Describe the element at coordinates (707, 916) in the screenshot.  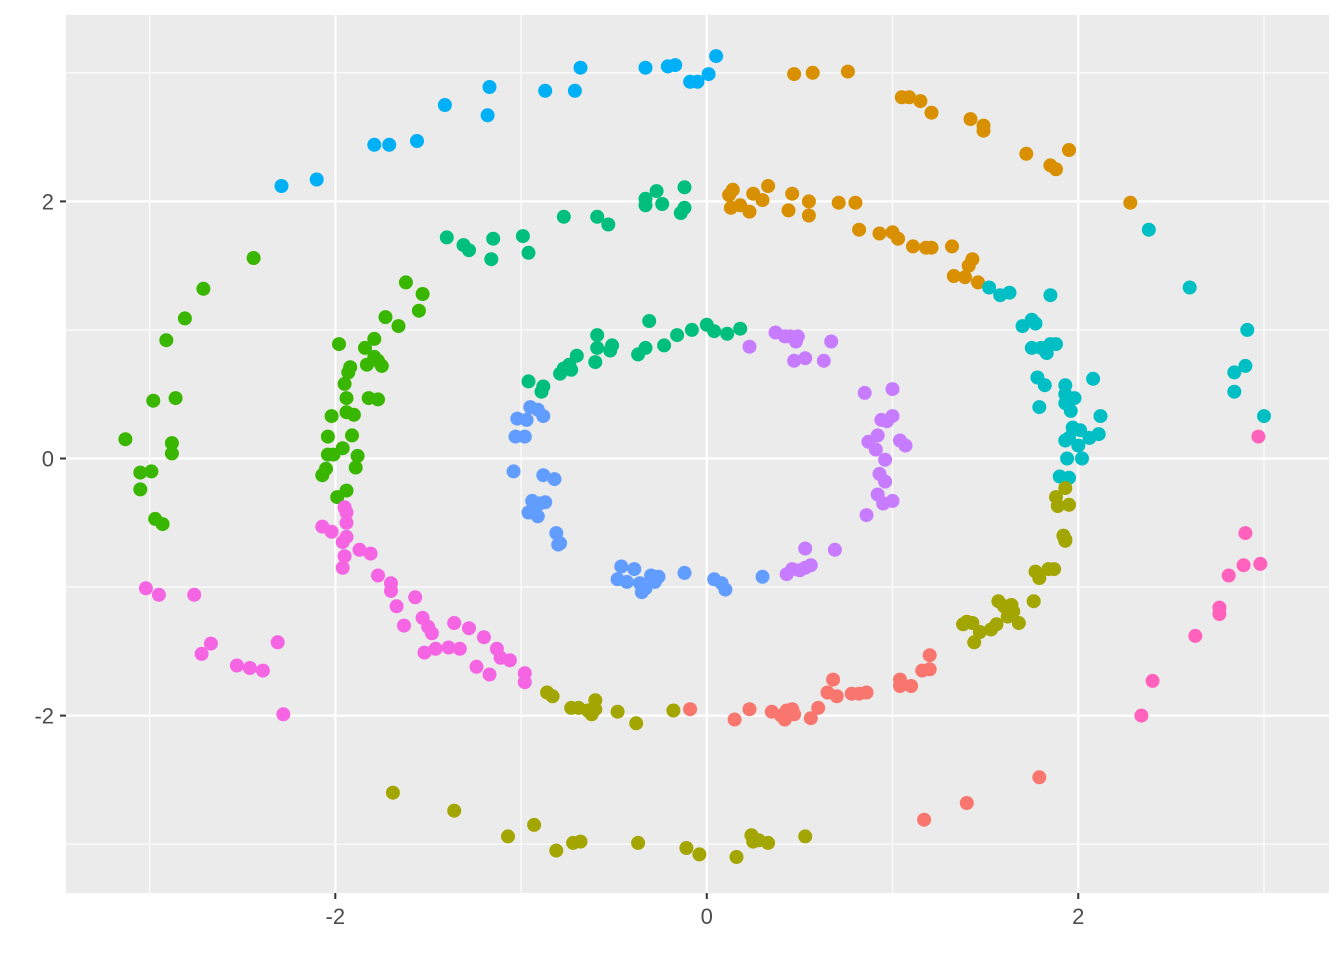
I see `x-tick-label: 0` at that location.